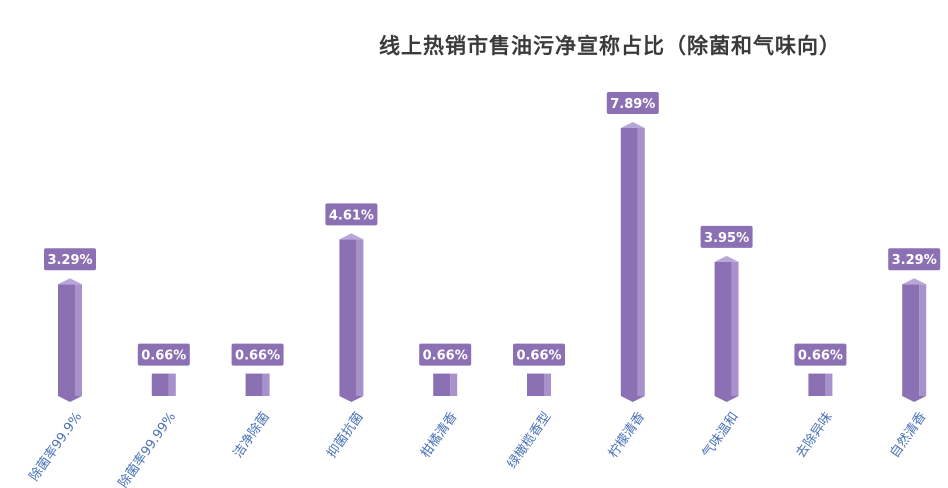  I want to click on category-label-0: 除菌率99.9%, so click(55, 446).